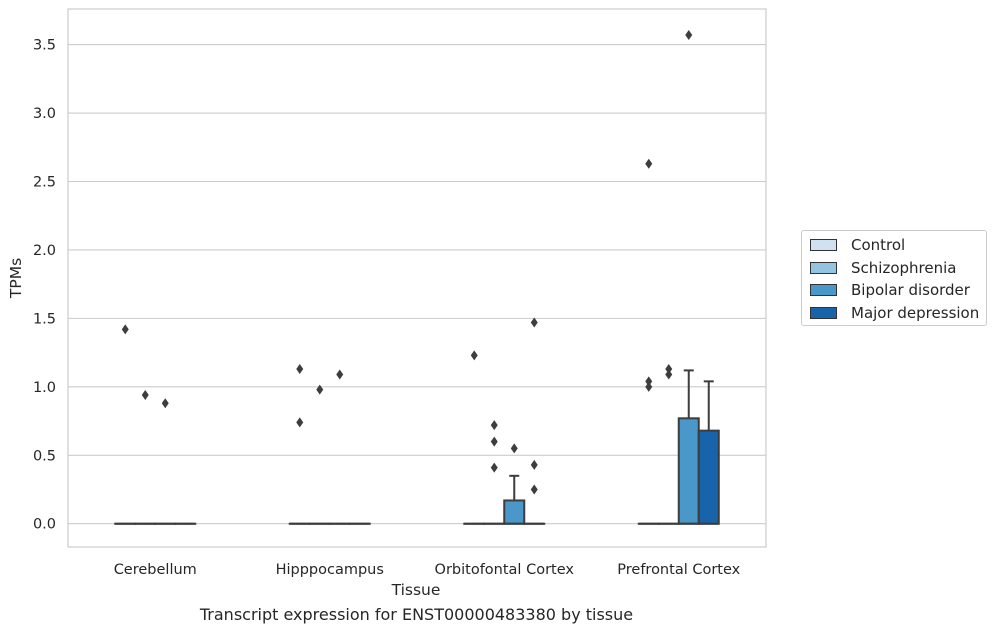  I want to click on x-tick-label: Prefrontal Cortex, so click(678, 570).